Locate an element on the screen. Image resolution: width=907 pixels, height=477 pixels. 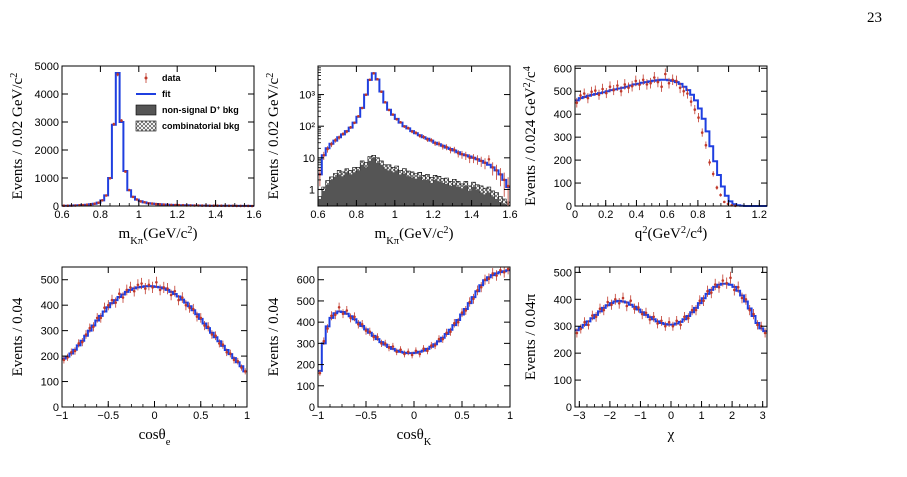
x-tick-label: 0.6 is located at coordinates (667, 215).